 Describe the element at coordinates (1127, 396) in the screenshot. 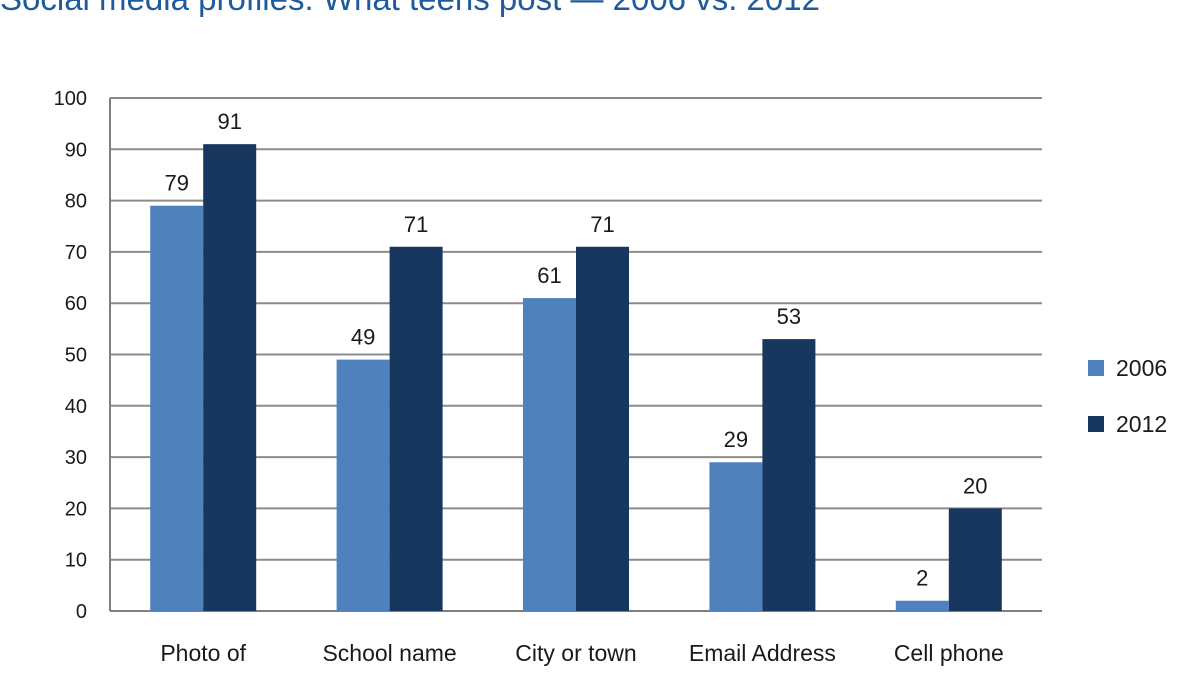

I see `legend: 2006 2012` at that location.